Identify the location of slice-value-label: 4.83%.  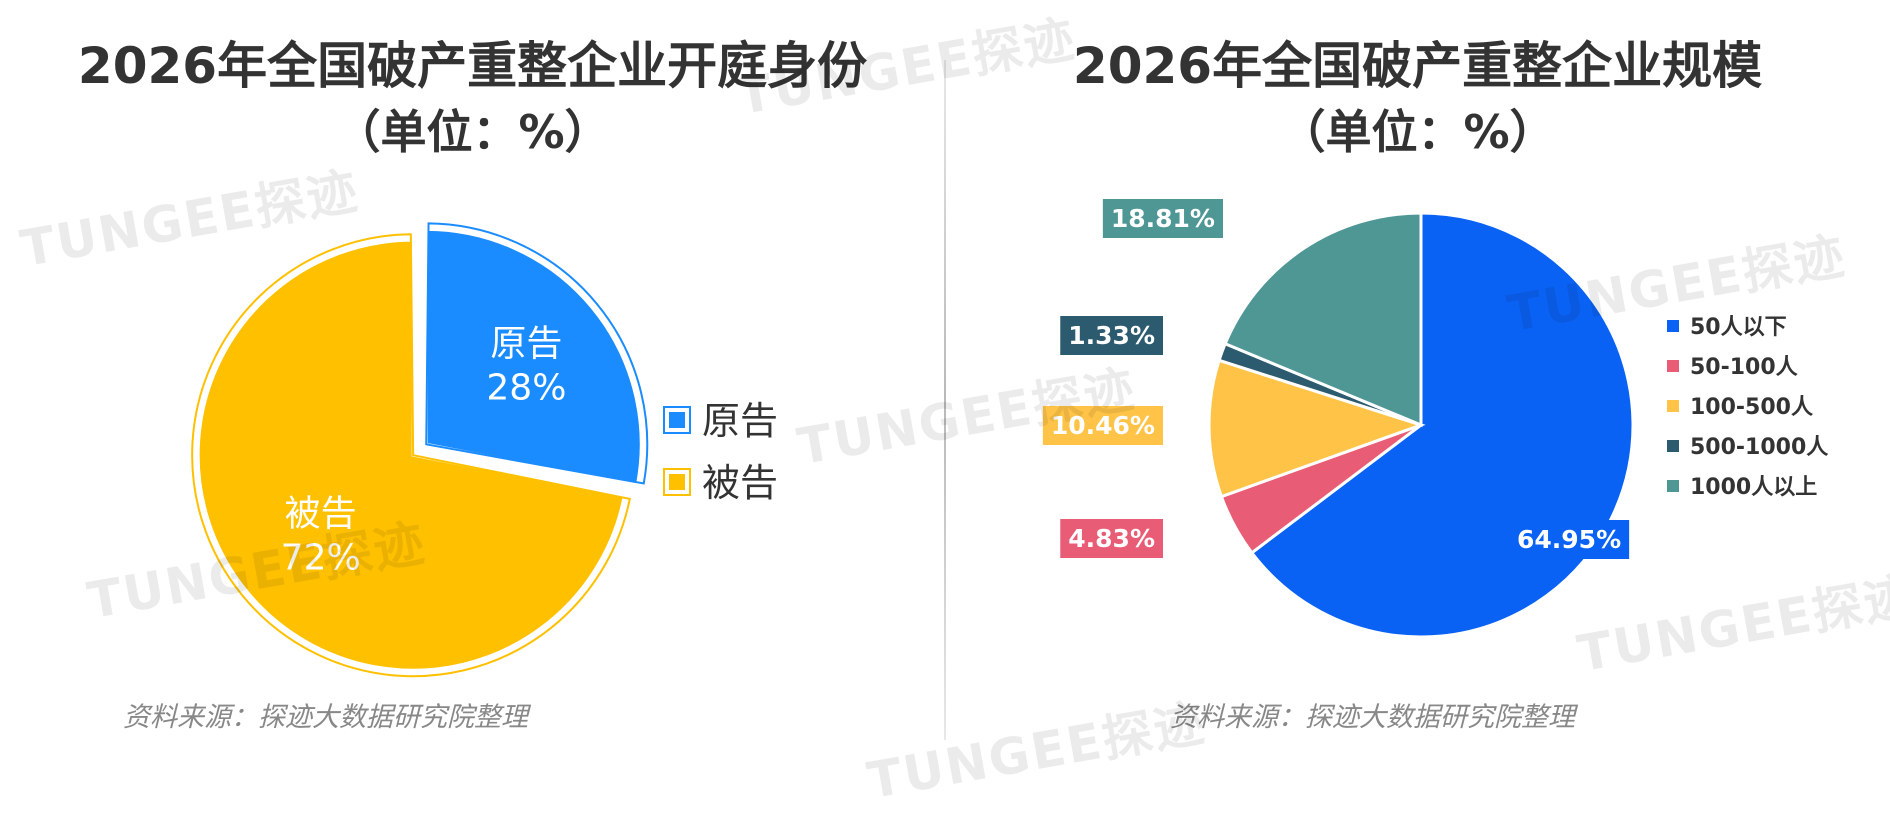
(1111, 538).